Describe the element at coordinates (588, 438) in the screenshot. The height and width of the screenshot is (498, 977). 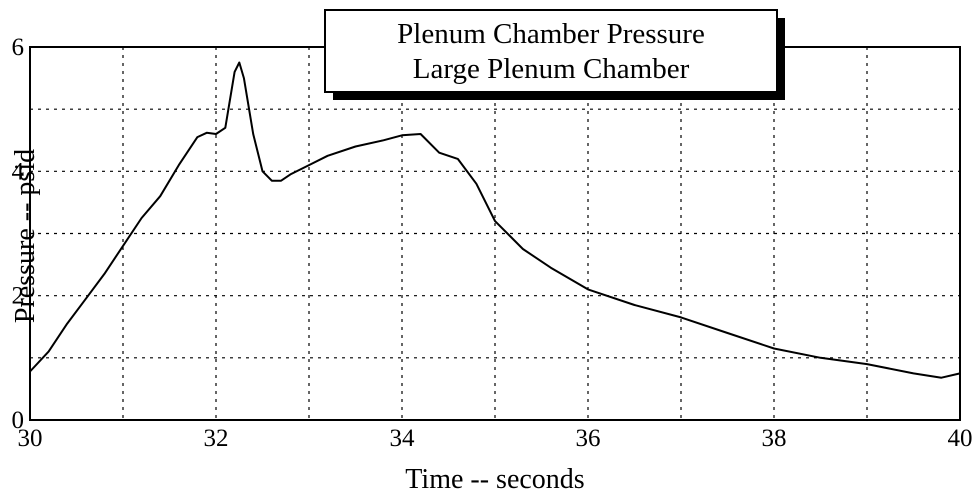
I see `x-tick-label: 36` at that location.